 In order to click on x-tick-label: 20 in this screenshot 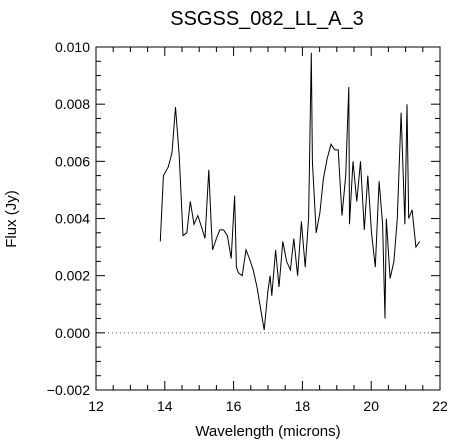, I will do `click(371, 406)`.